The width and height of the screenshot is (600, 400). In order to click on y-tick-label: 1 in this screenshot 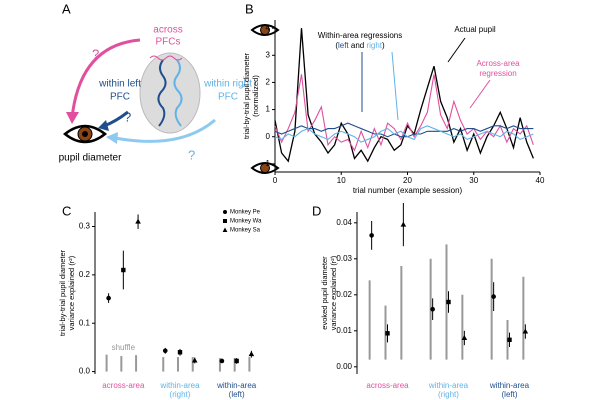, I will do `click(268, 109)`.